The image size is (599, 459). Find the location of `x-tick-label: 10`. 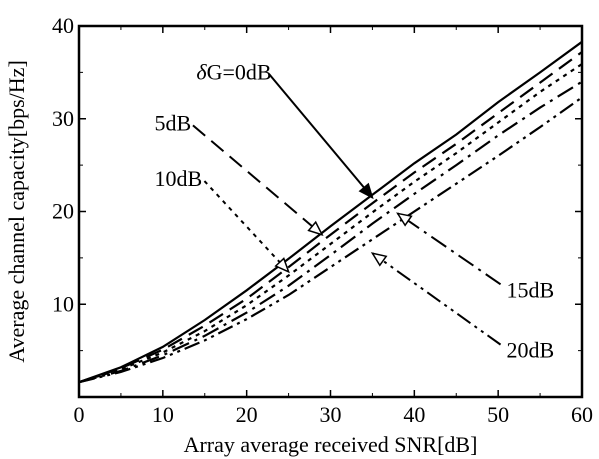

x-tick-label: 10 is located at coordinates (163, 414).